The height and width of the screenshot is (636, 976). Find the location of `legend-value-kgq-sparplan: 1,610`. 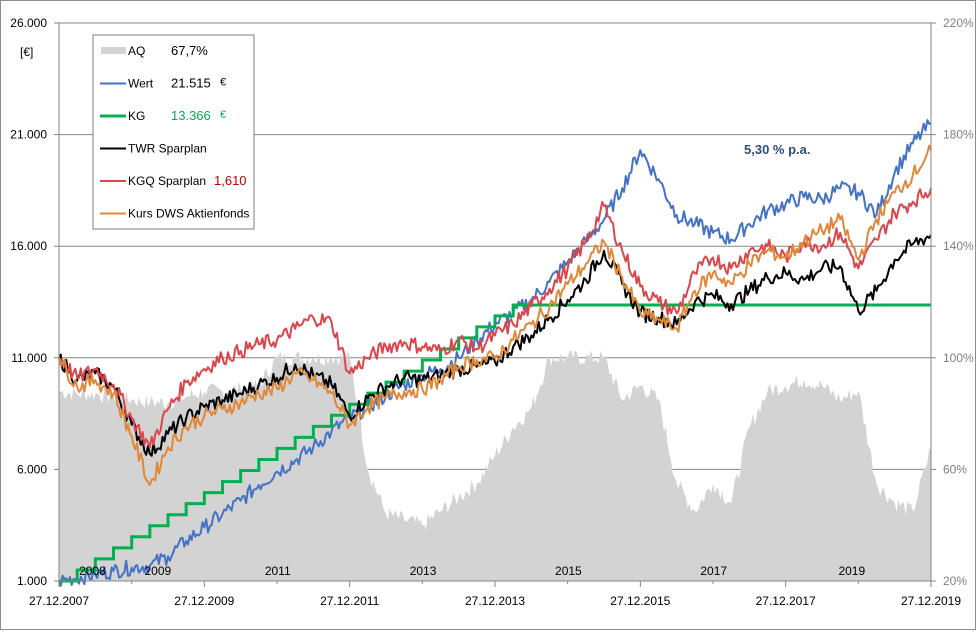

legend-value-kgq-sparplan: 1,610 is located at coordinates (230, 180).